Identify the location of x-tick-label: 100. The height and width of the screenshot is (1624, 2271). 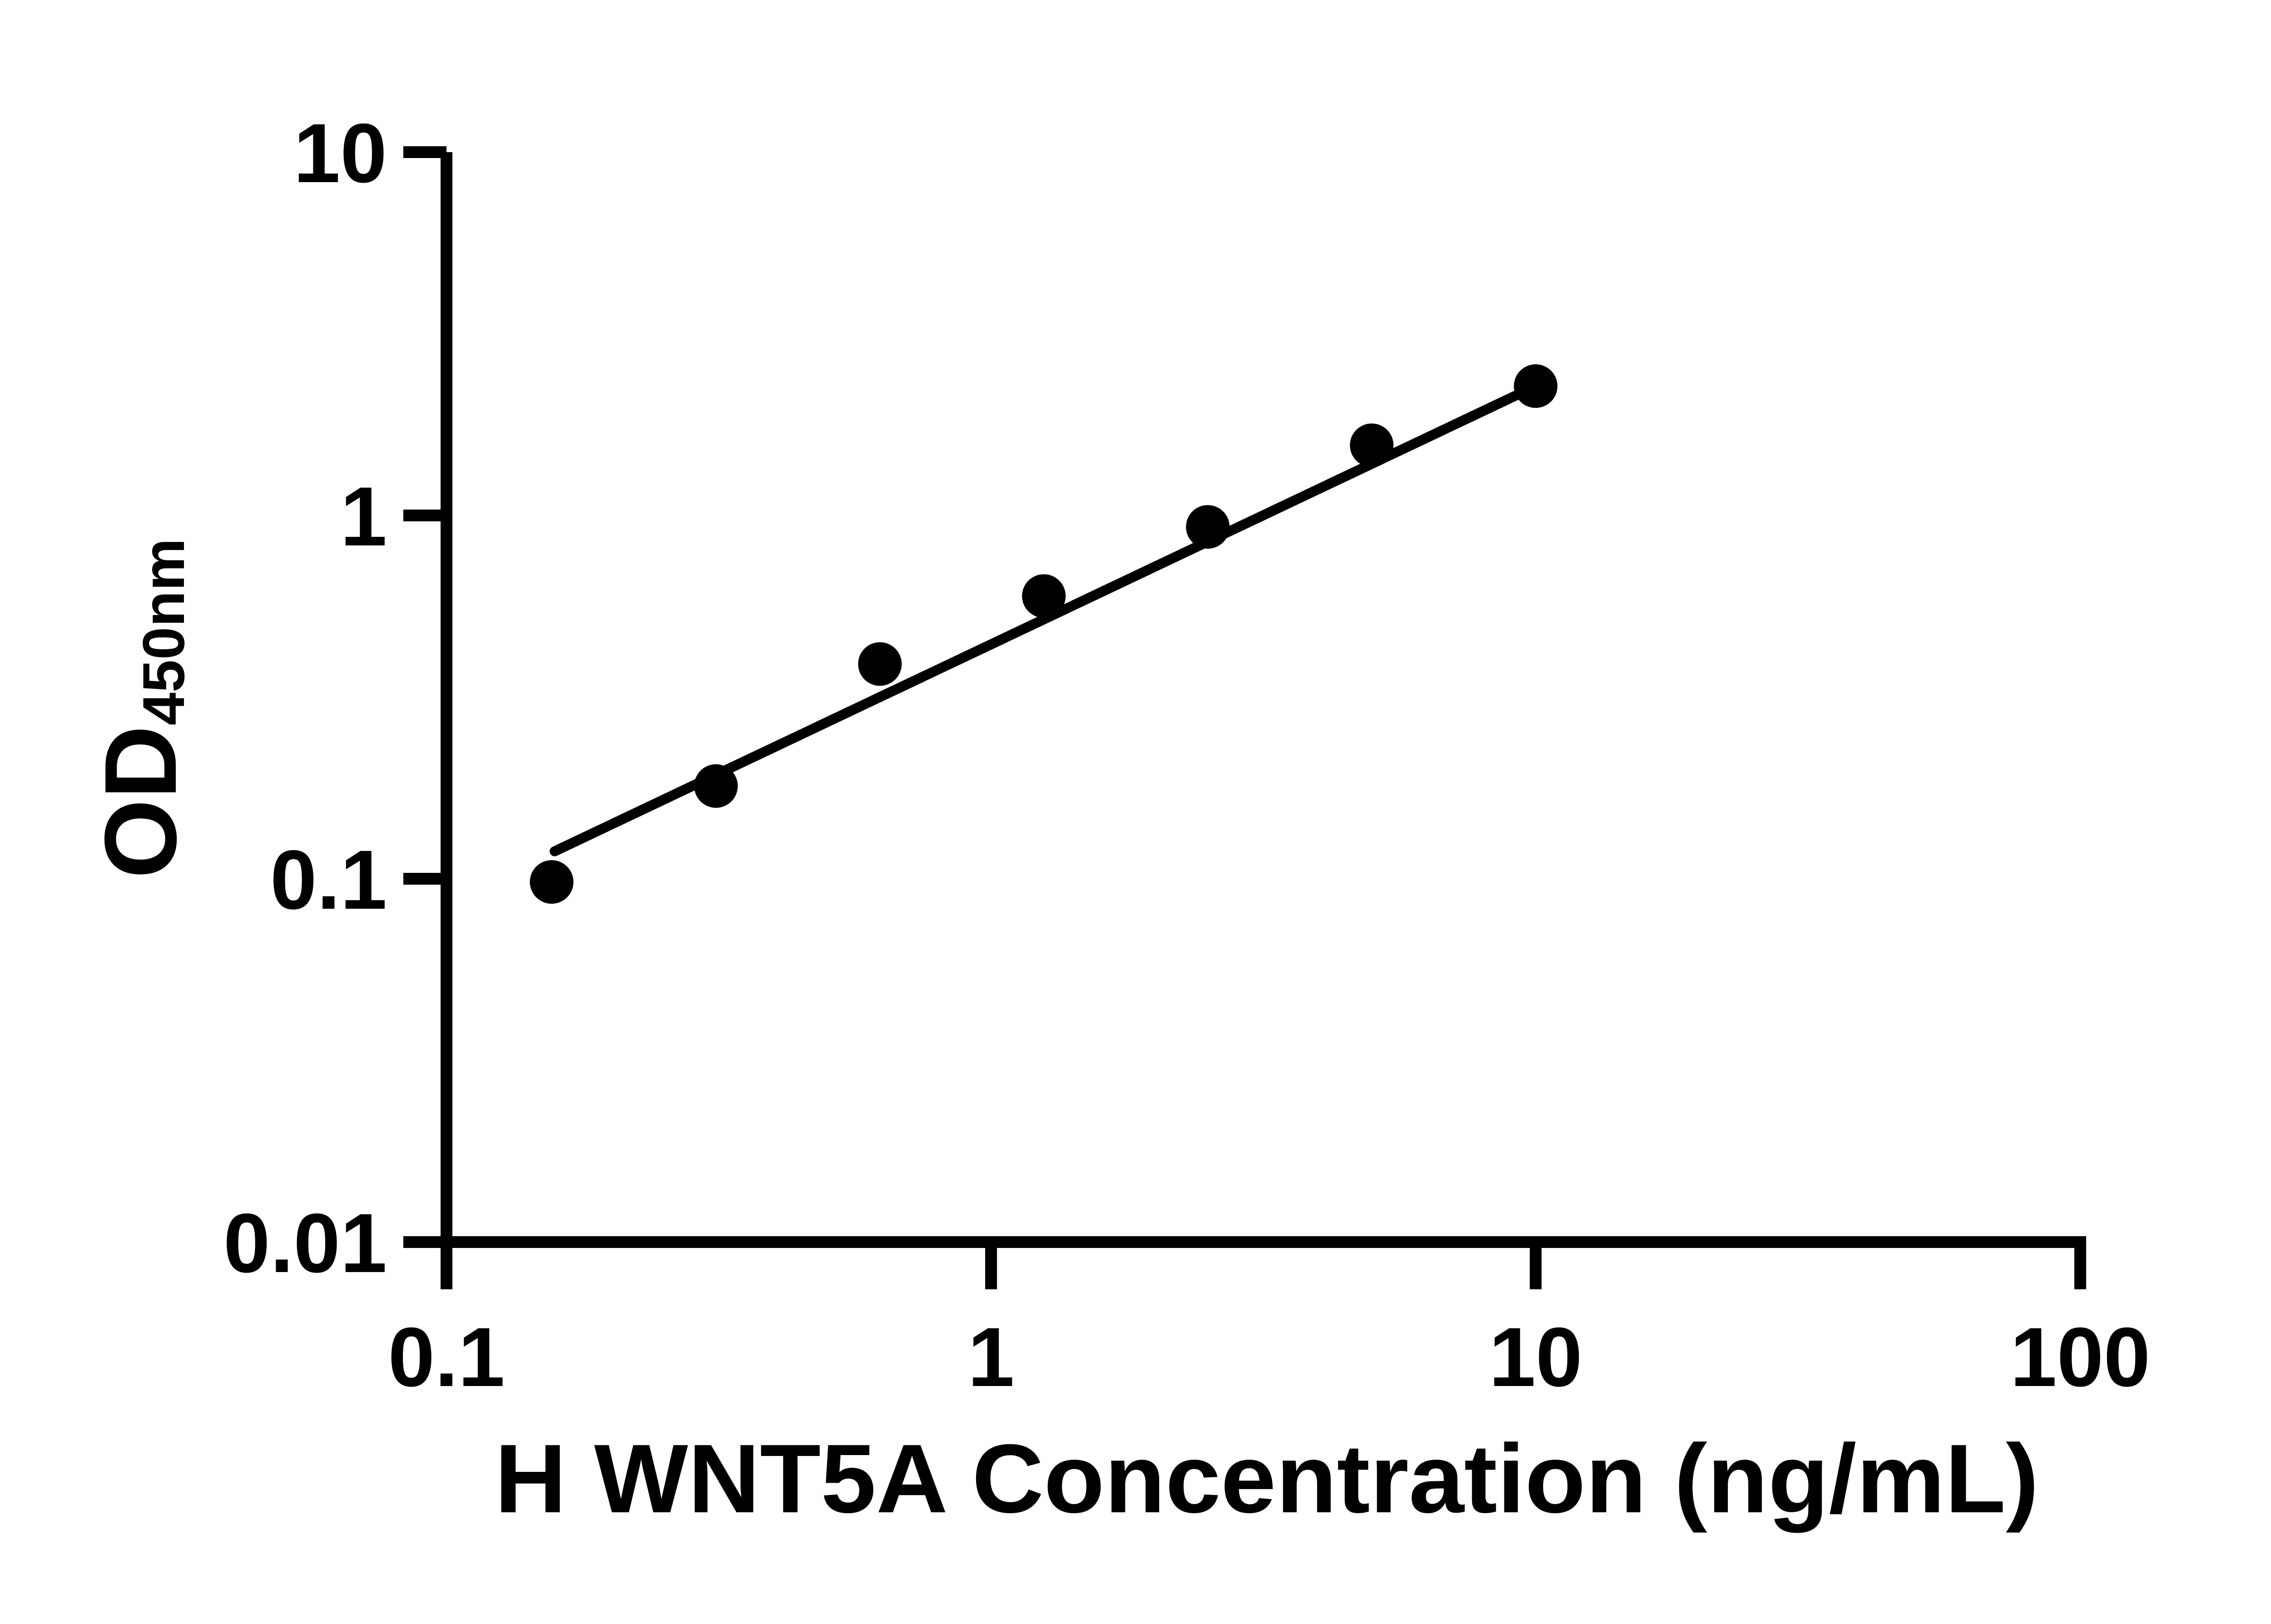
(2080, 1357).